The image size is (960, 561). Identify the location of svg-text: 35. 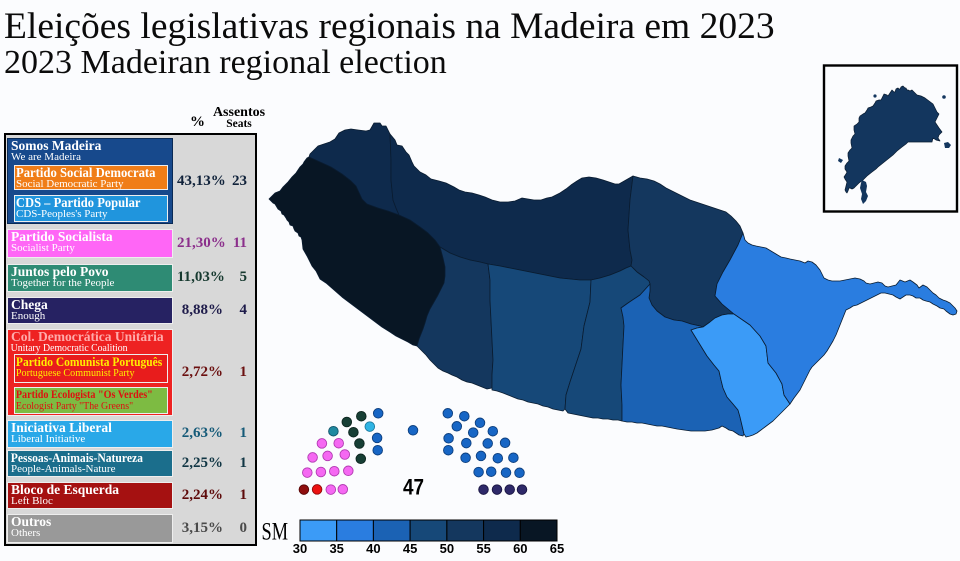
(336, 548).